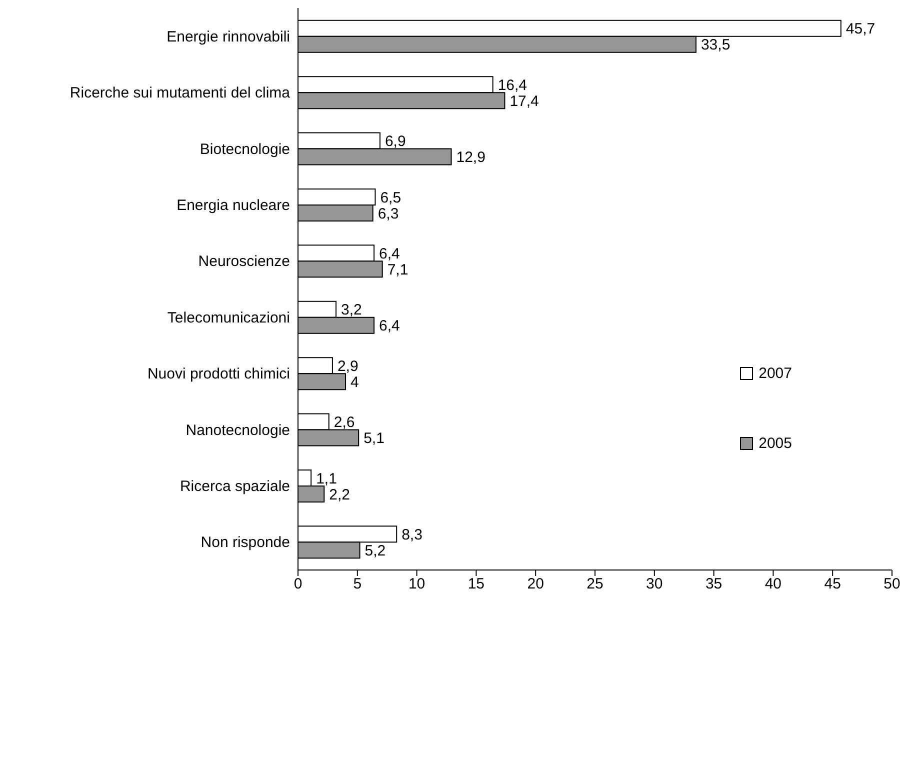 Image resolution: width=910 pixels, height=758 pixels. What do you see at coordinates (775, 443) in the screenshot?
I see `legend-label: 2005` at bounding box center [775, 443].